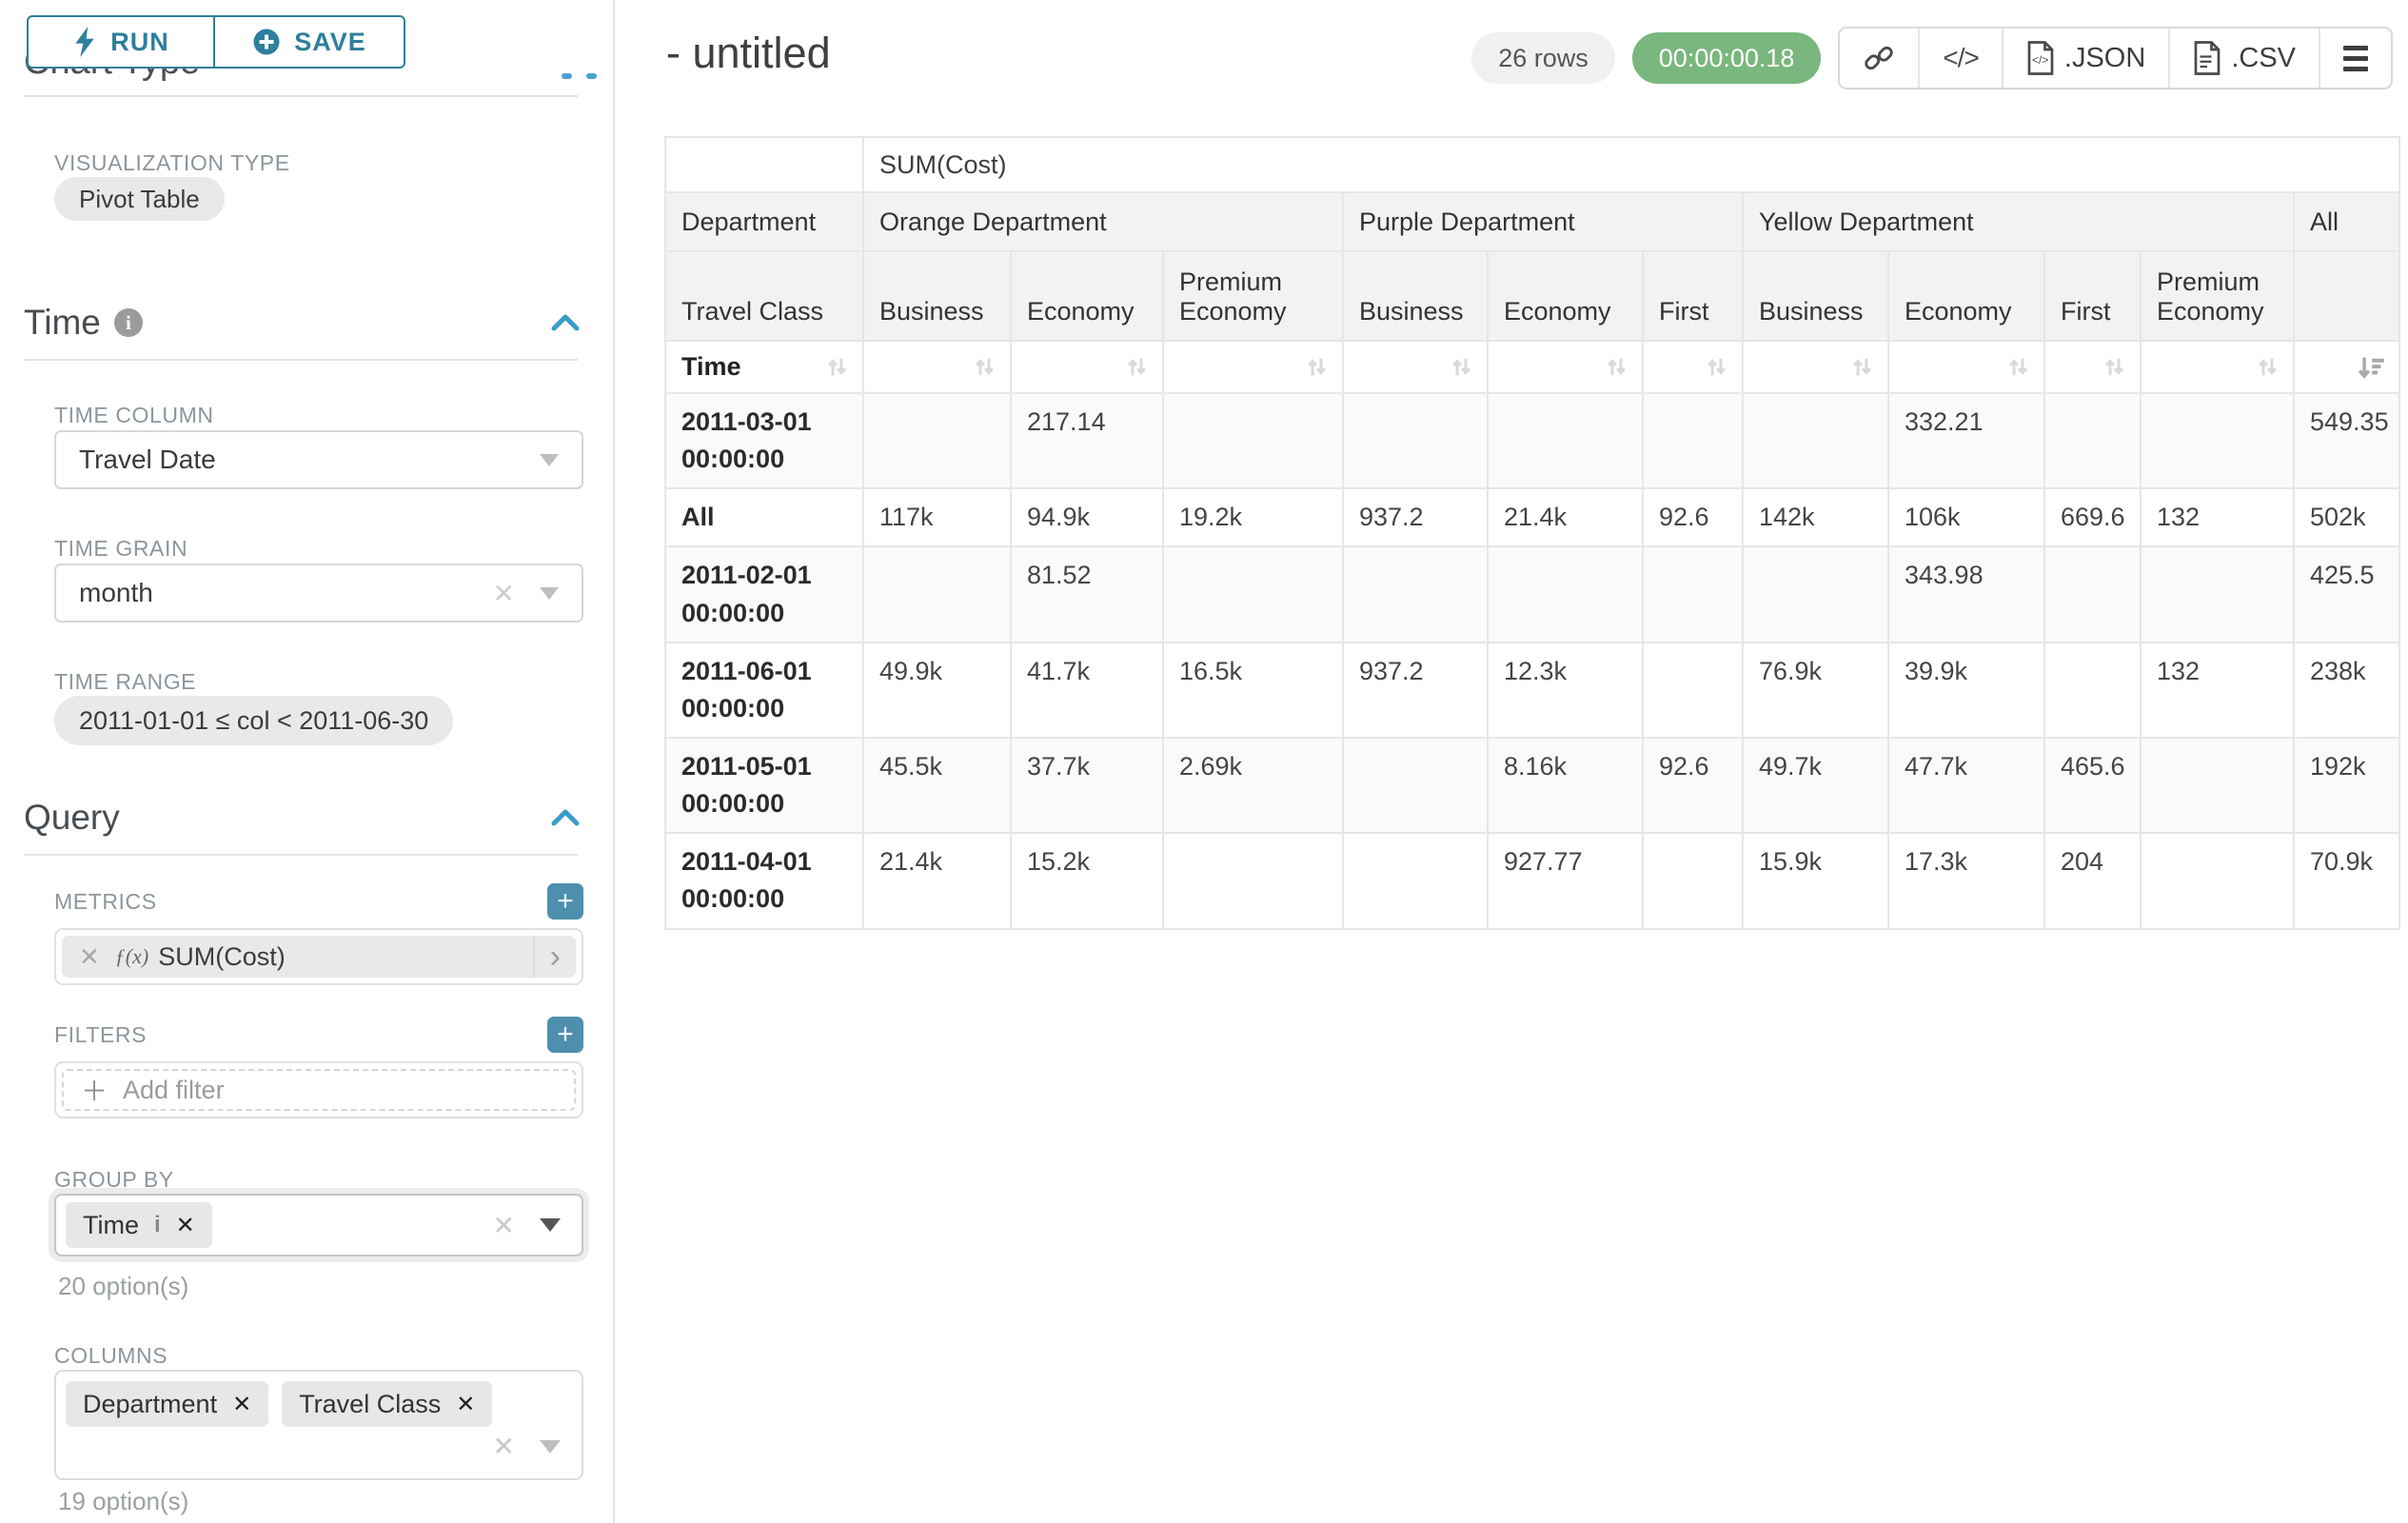  Describe the element at coordinates (330, 42) in the screenshot. I see `save-button-label: SAVE` at that location.